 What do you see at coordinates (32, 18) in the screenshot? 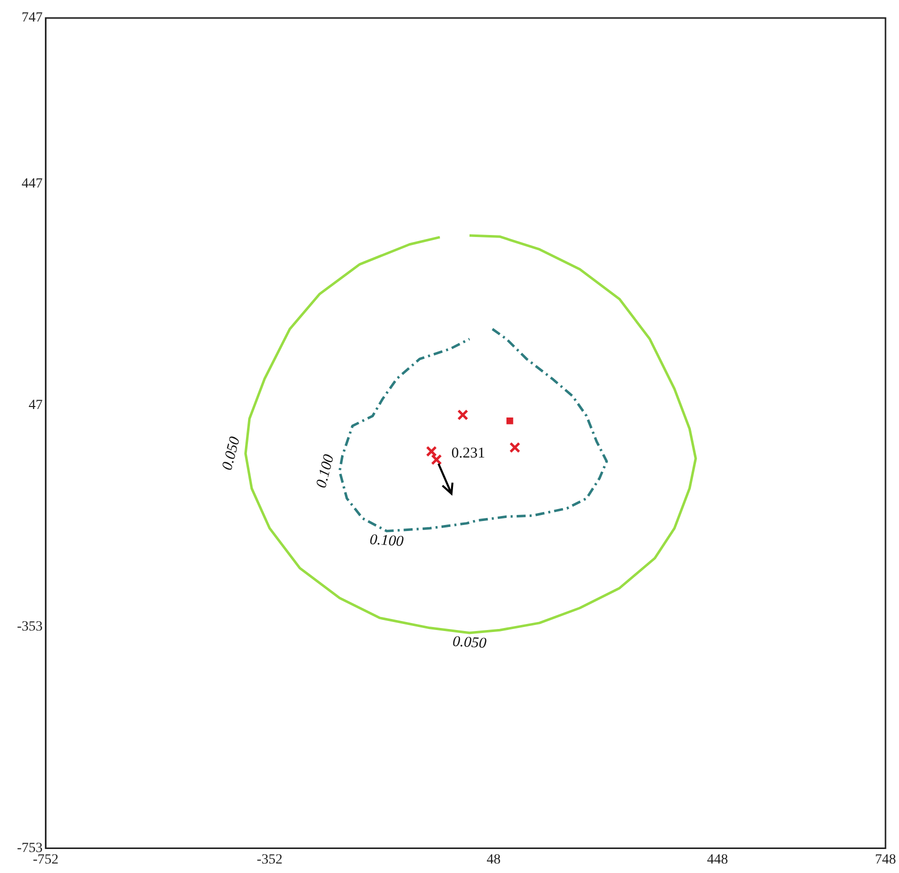
I see `y-tick-label: 747` at bounding box center [32, 18].